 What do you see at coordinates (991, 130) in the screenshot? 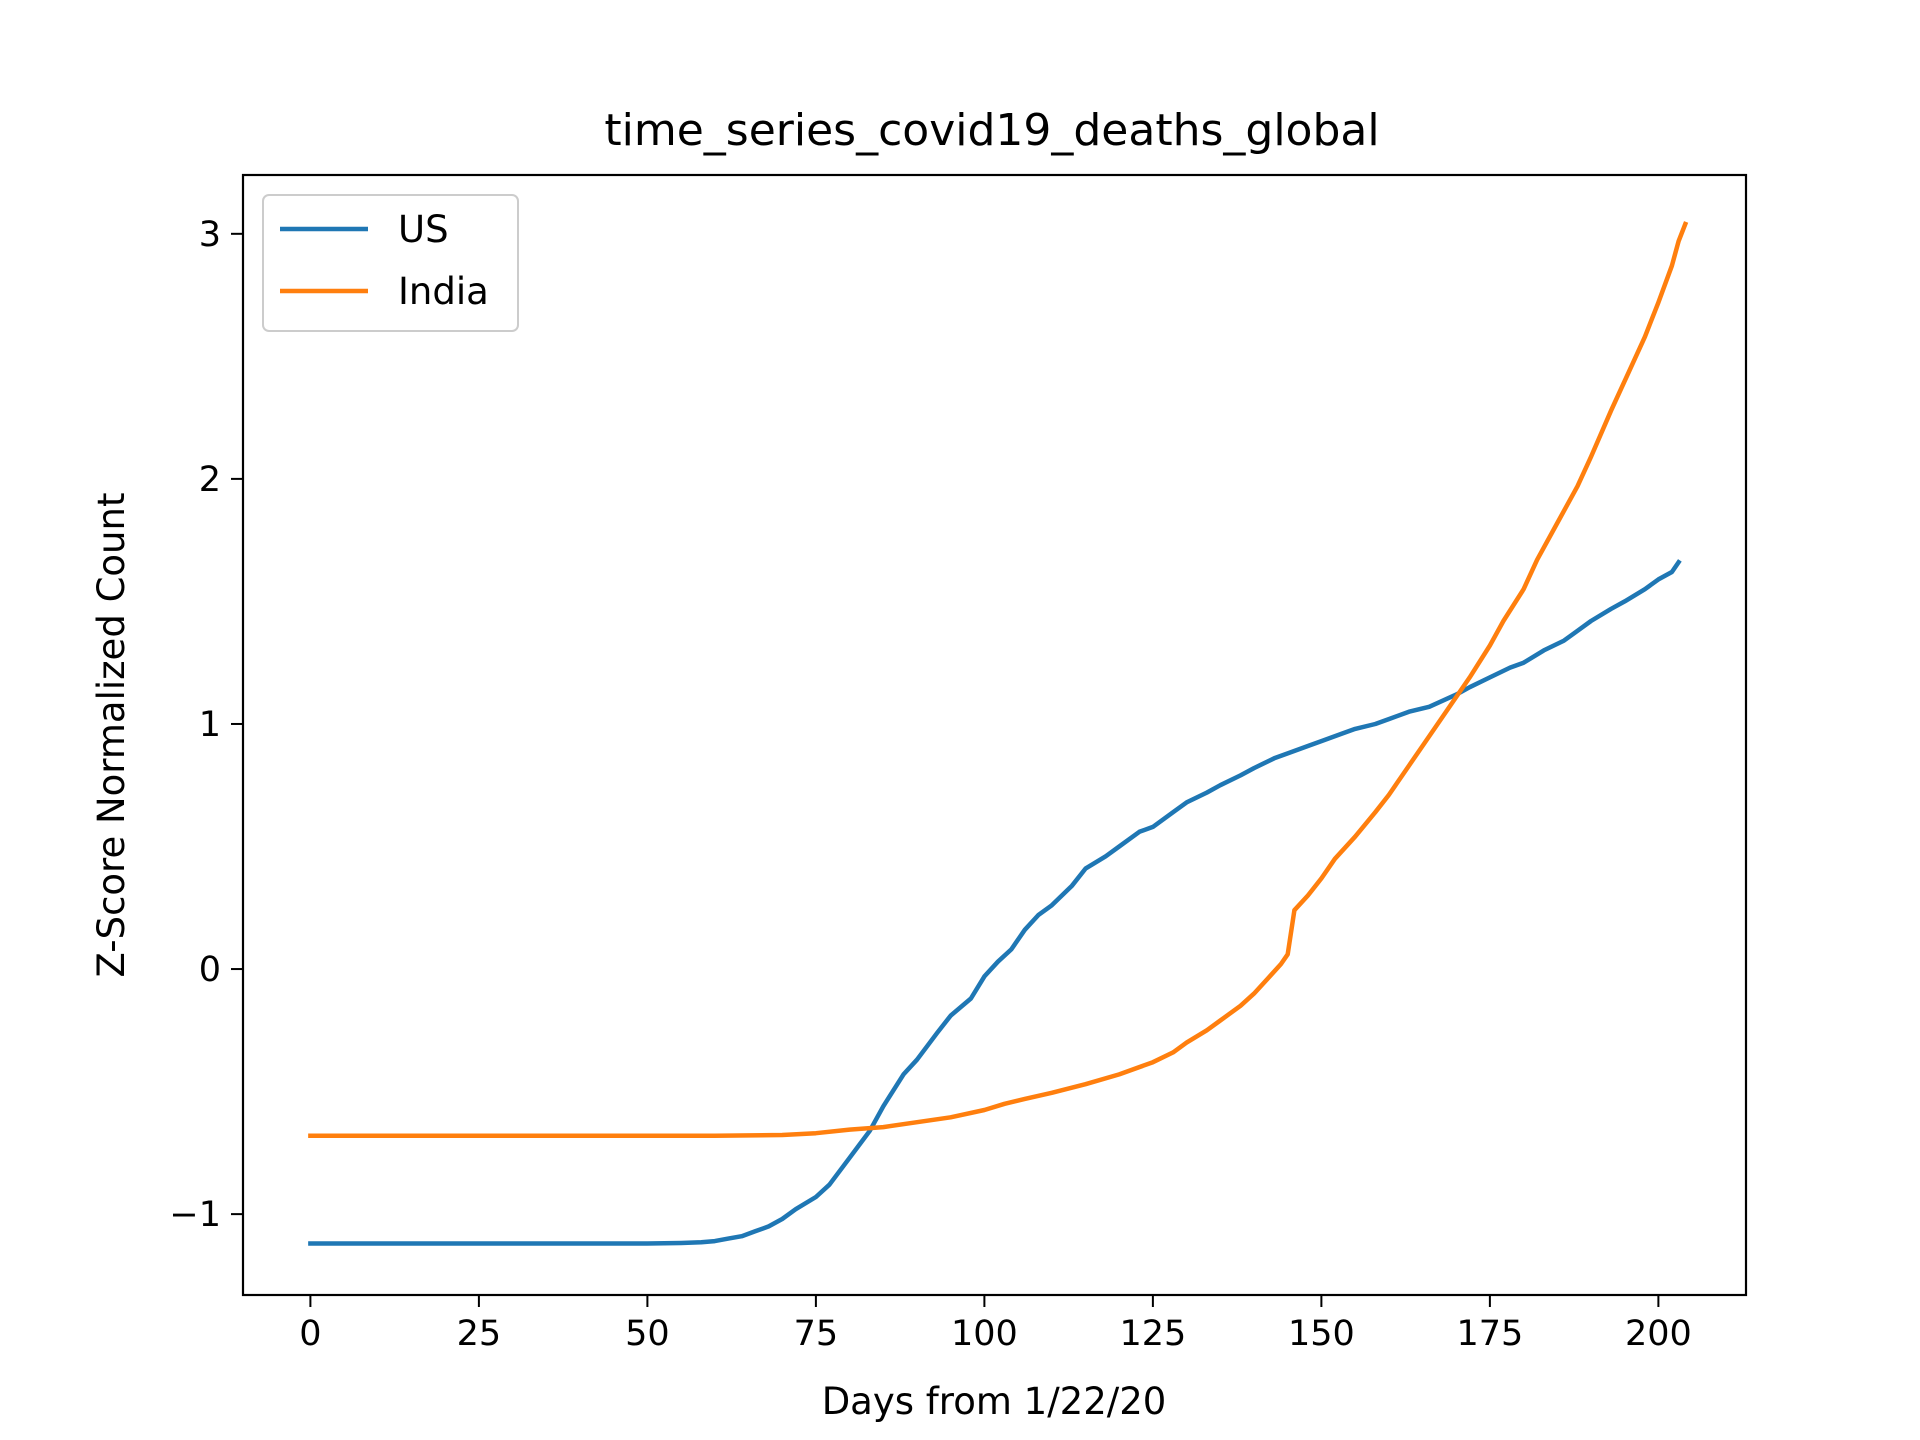
I see `chart-title: time_series_covid19_deaths_global` at bounding box center [991, 130].